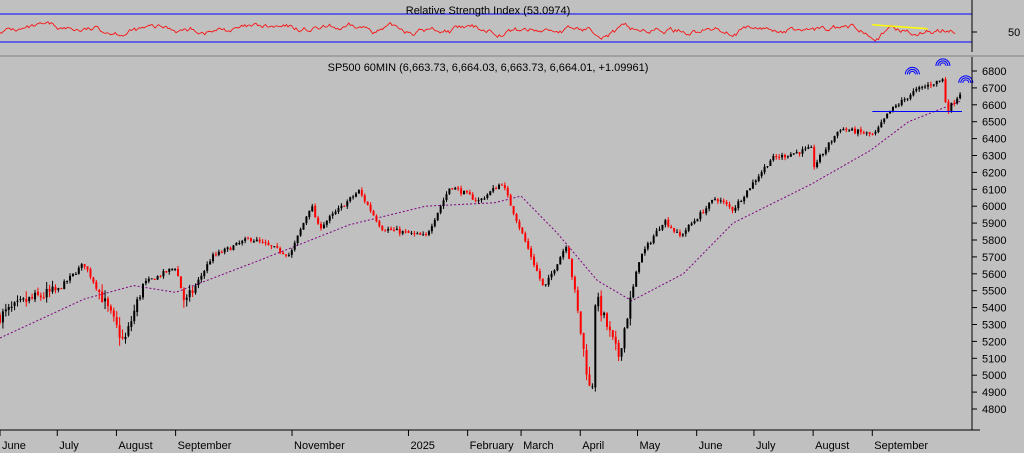 The height and width of the screenshot is (453, 1024). I want to click on rsi-line, so click(478, 31).